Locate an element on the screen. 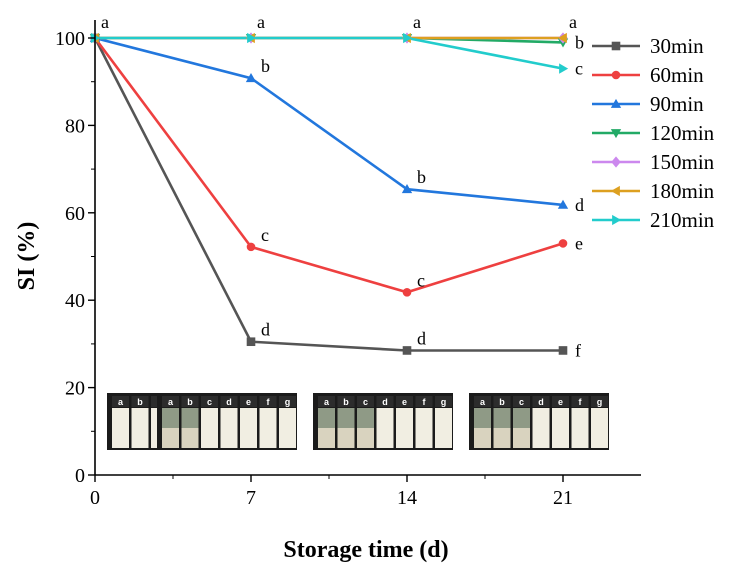  x-axis-title: Storage time (d) is located at coordinates (365, 550).